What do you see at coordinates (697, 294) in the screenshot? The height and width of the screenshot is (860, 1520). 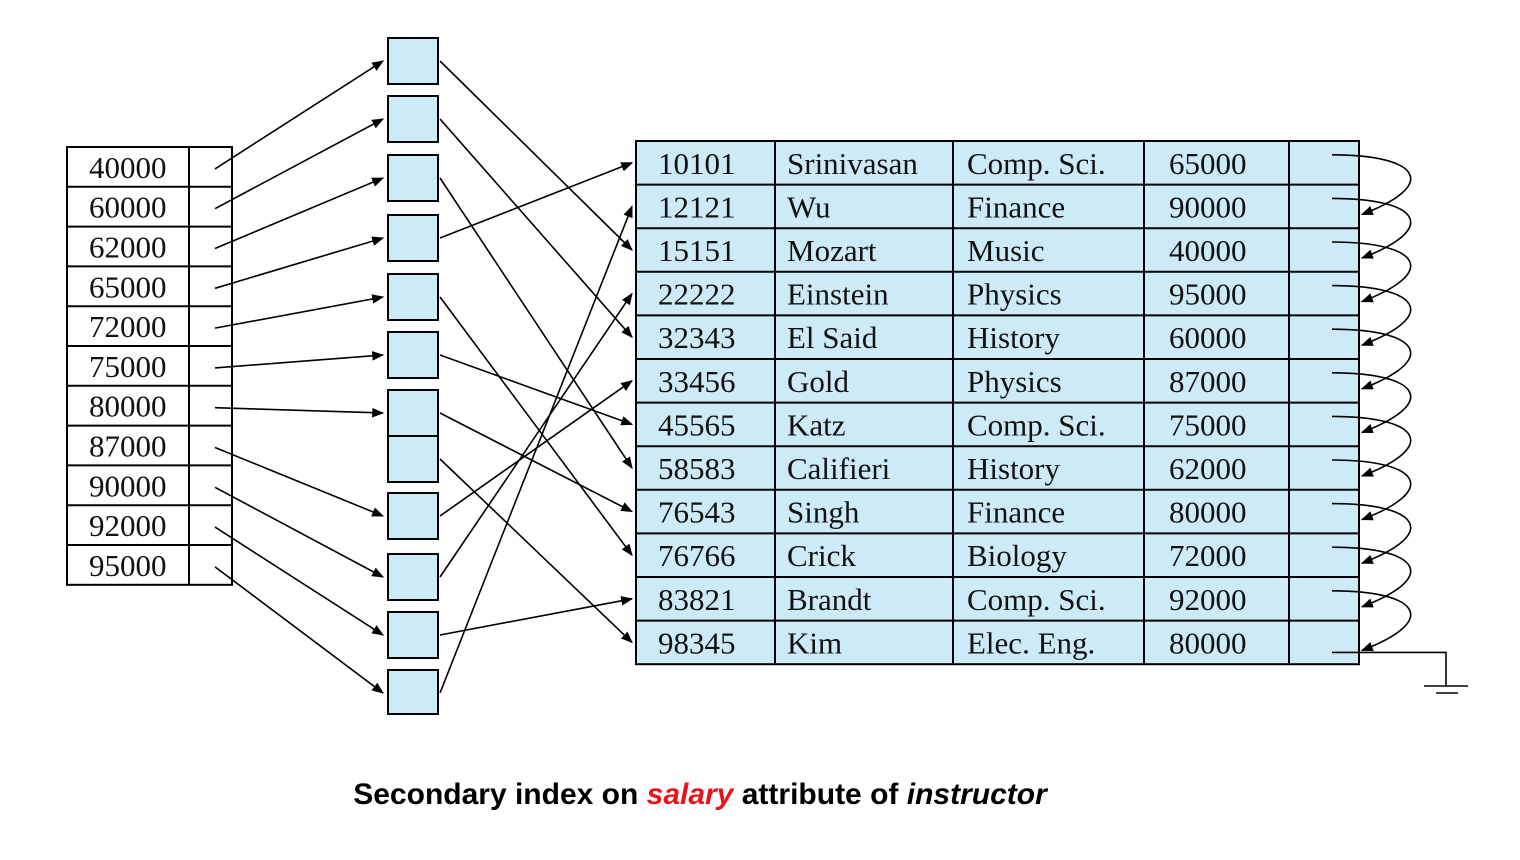 I see `record-id: 22222` at bounding box center [697, 294].